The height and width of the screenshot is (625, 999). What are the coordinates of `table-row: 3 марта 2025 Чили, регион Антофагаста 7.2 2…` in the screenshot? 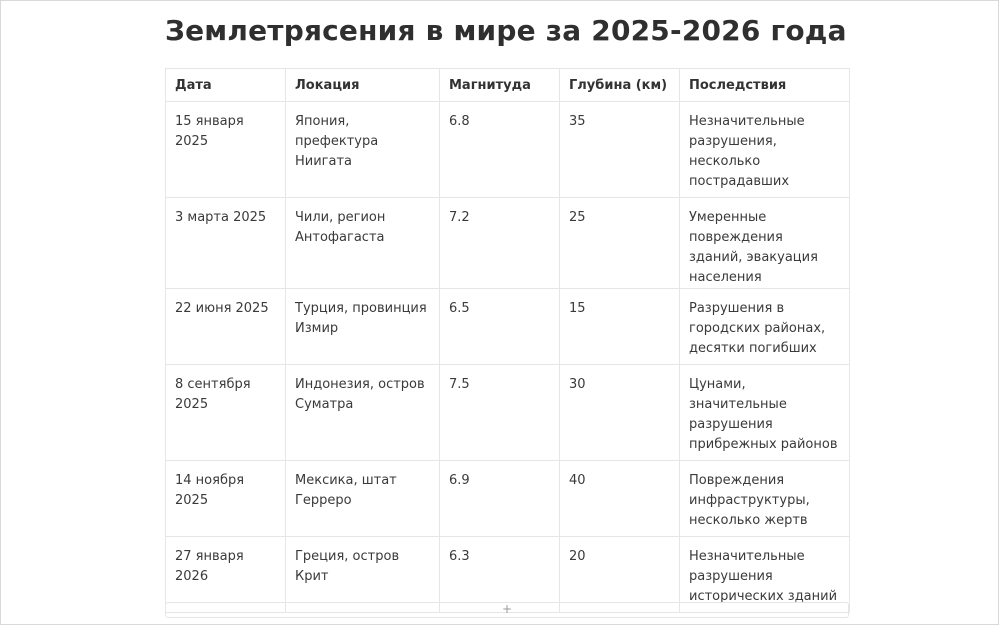 It's located at (507, 243).